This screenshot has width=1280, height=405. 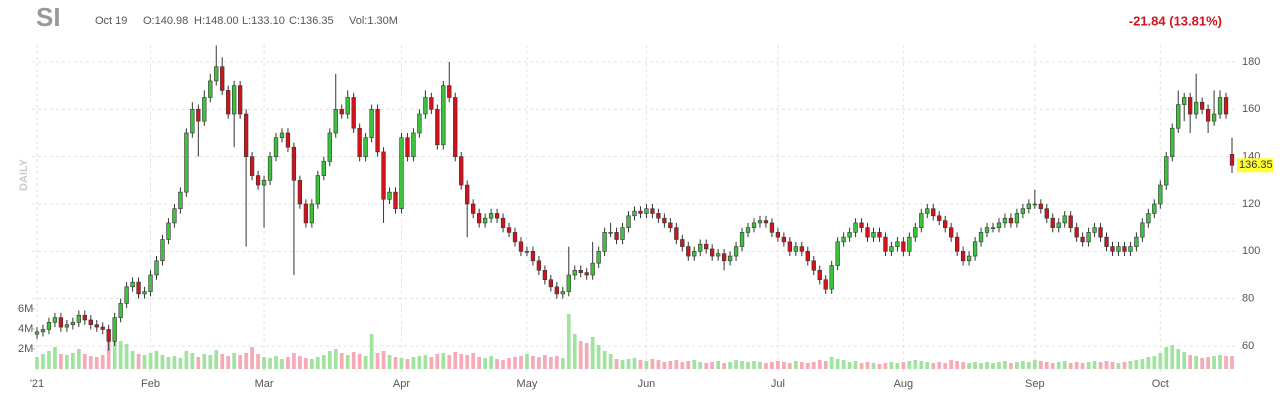 I want to click on date: Oct 19, so click(x=111, y=21).